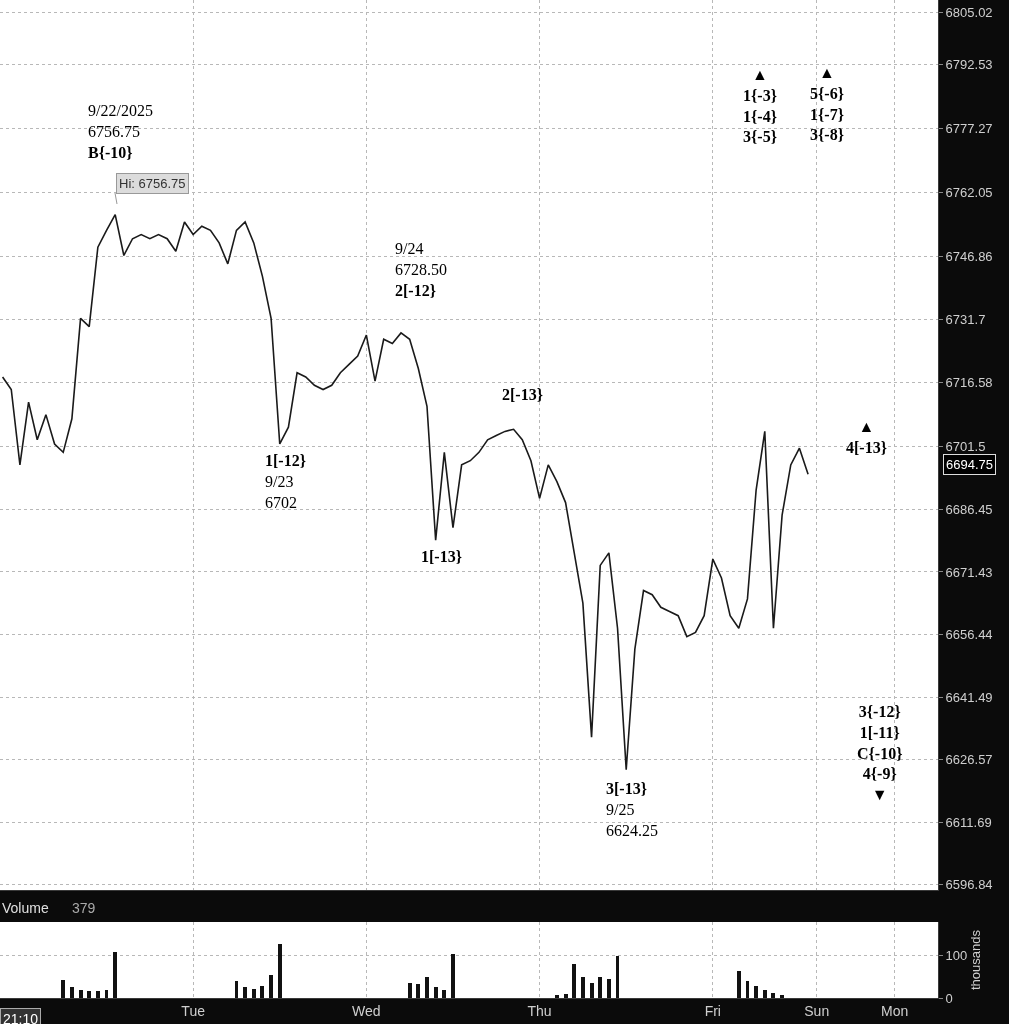  Describe the element at coordinates (965, 320) in the screenshot. I see `y-tick-label: 6731.7` at that location.